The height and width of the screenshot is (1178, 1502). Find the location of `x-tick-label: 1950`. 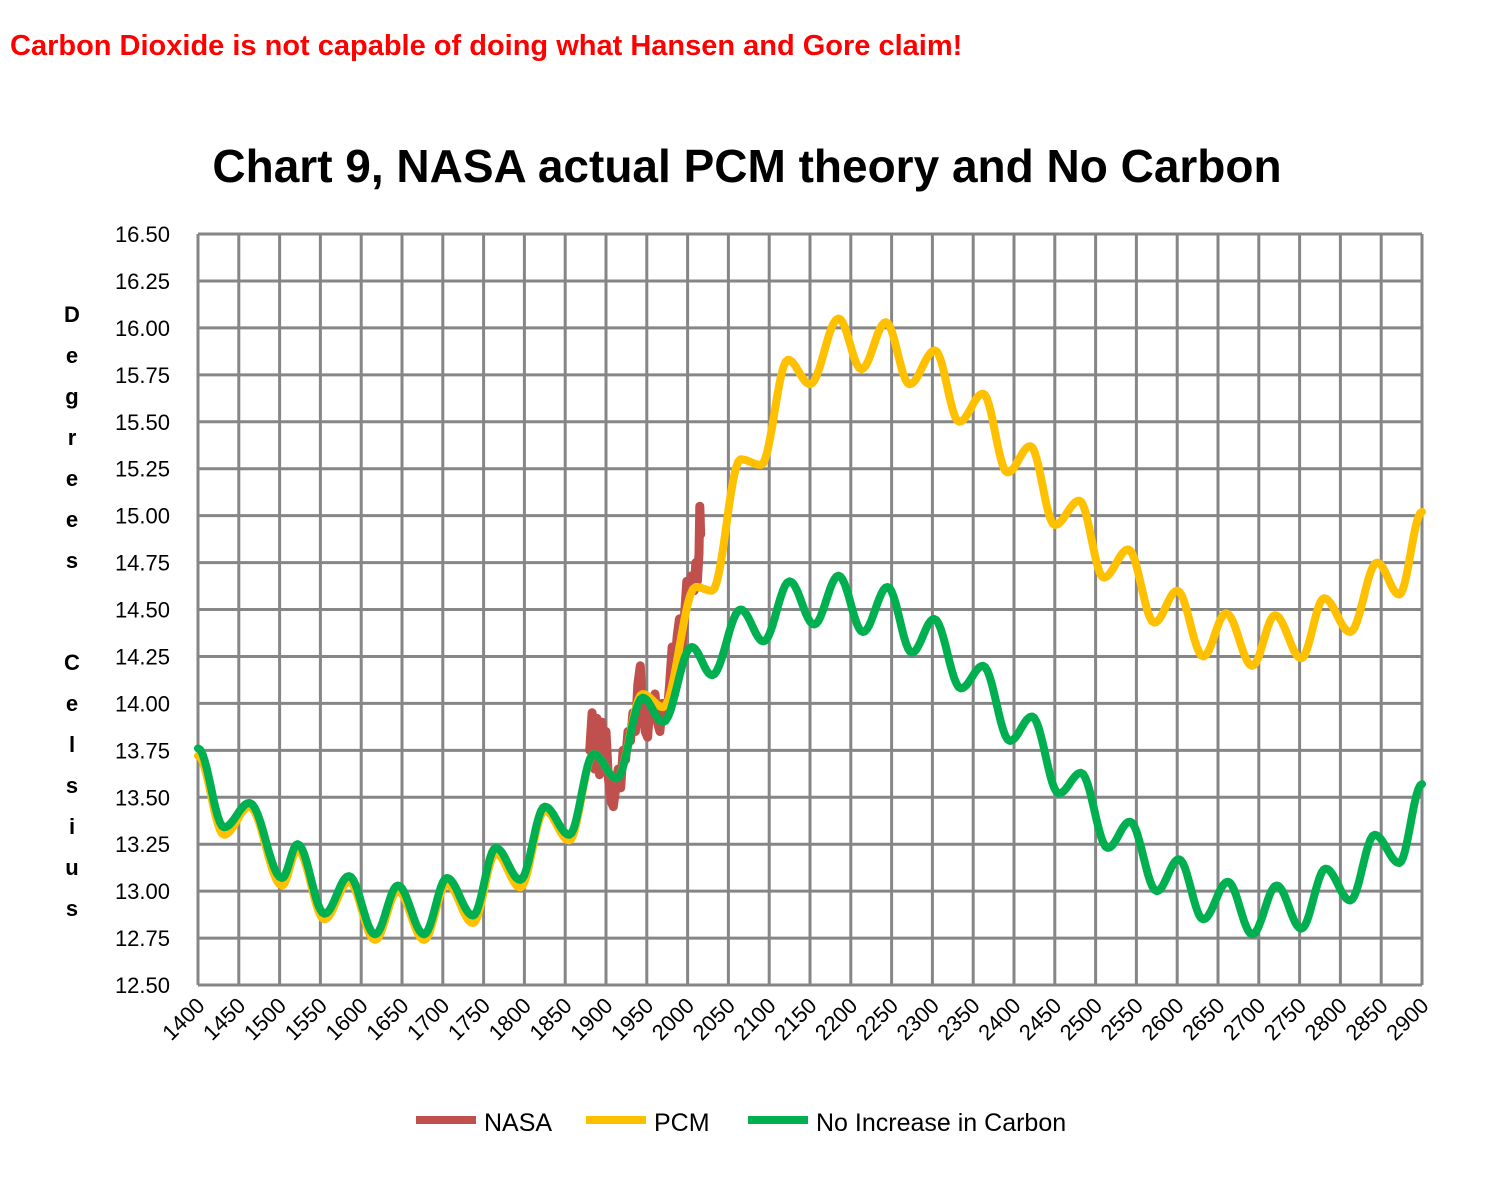

x-tick-label: 1950 is located at coordinates (632, 1019).